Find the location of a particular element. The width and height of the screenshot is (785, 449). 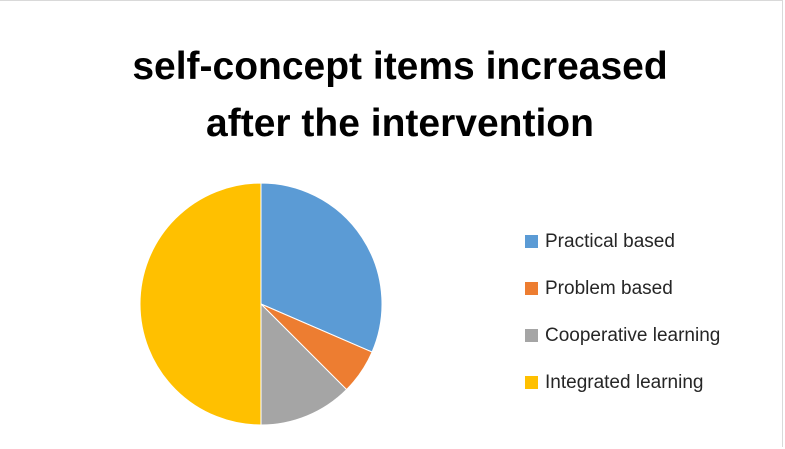

legend-label-cooperative-learning: Cooperative learning is located at coordinates (633, 335).